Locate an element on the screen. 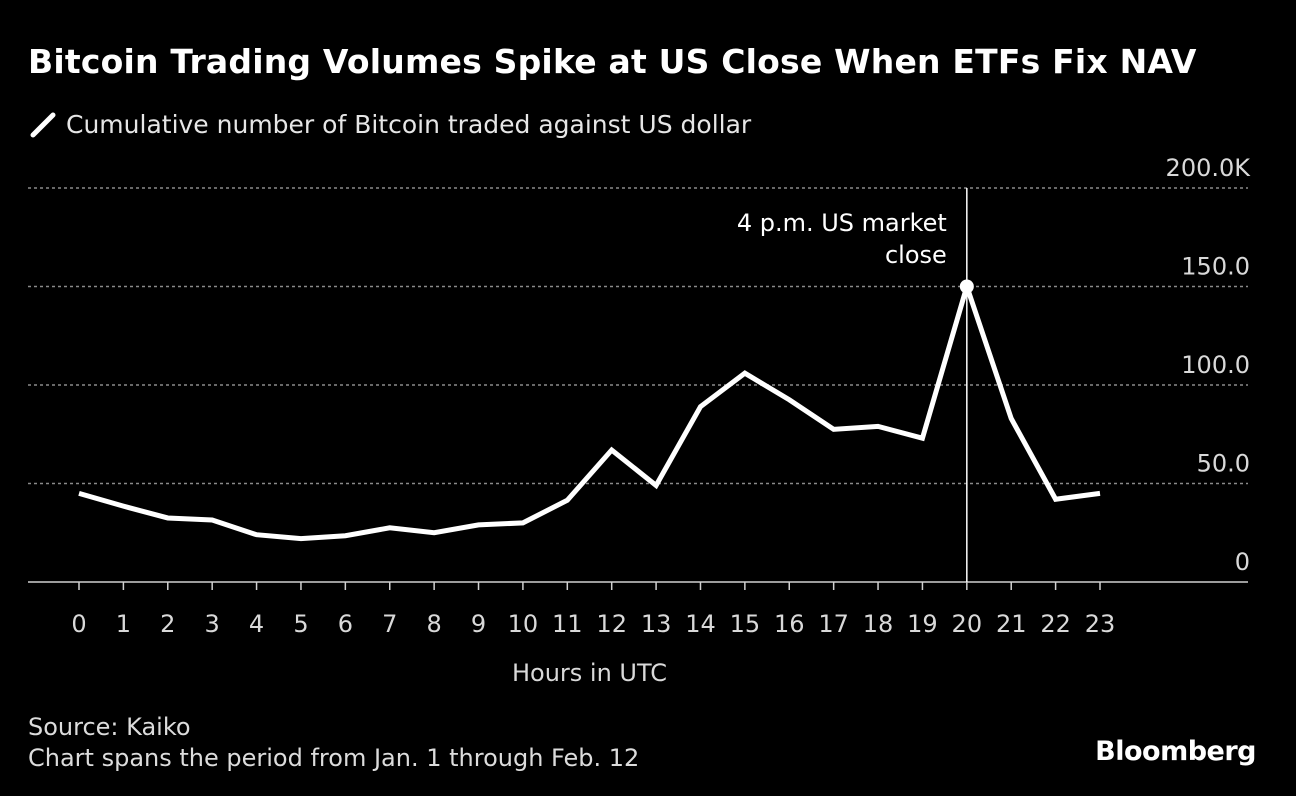  y-tick-label: 0 is located at coordinates (1242, 562).